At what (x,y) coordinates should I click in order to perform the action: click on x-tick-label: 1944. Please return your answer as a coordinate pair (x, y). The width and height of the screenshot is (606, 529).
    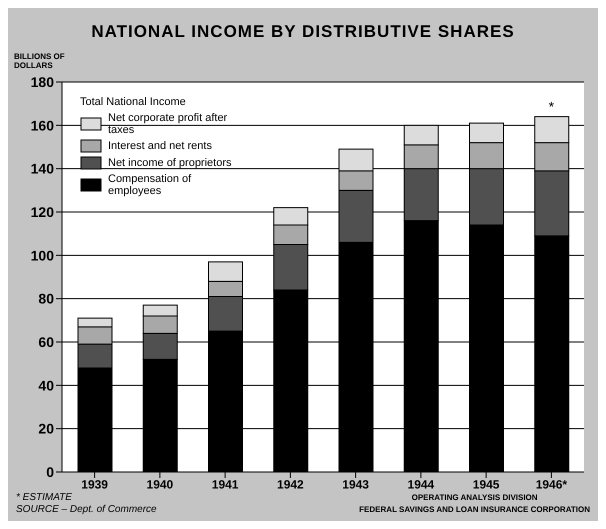
    Looking at the image, I should click on (421, 485).